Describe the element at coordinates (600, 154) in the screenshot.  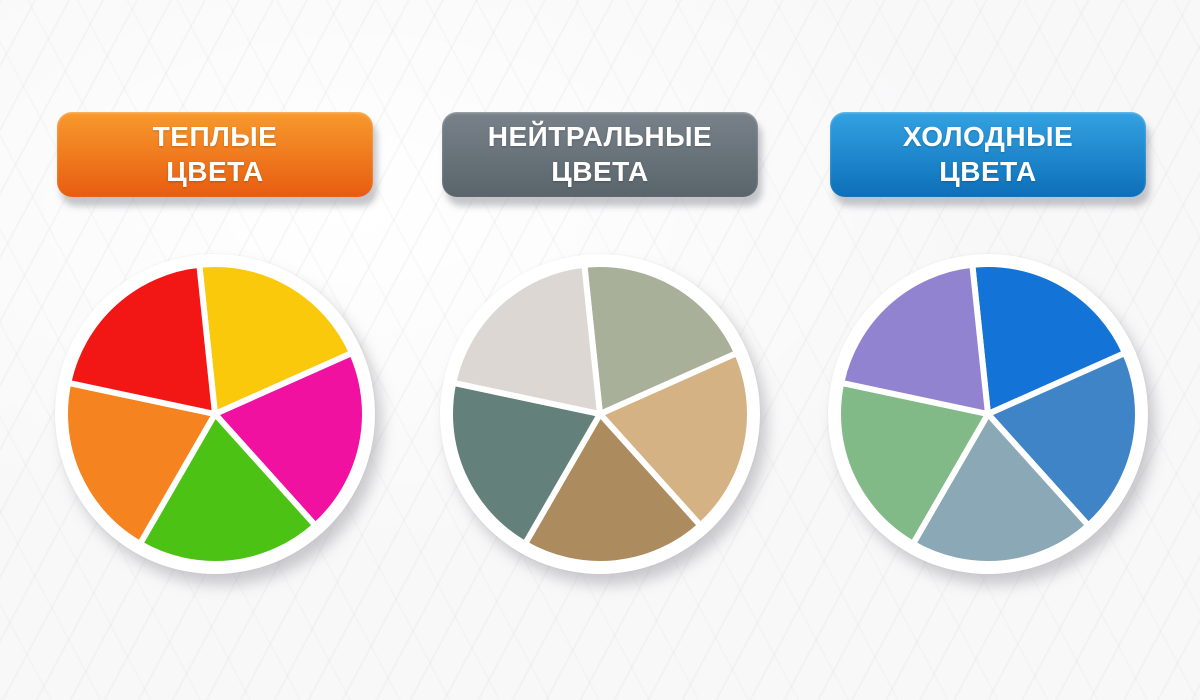
I see `neutral-colors-badge: НЕЙТРАЛЬНЫЕ ЦВЕТА` at that location.